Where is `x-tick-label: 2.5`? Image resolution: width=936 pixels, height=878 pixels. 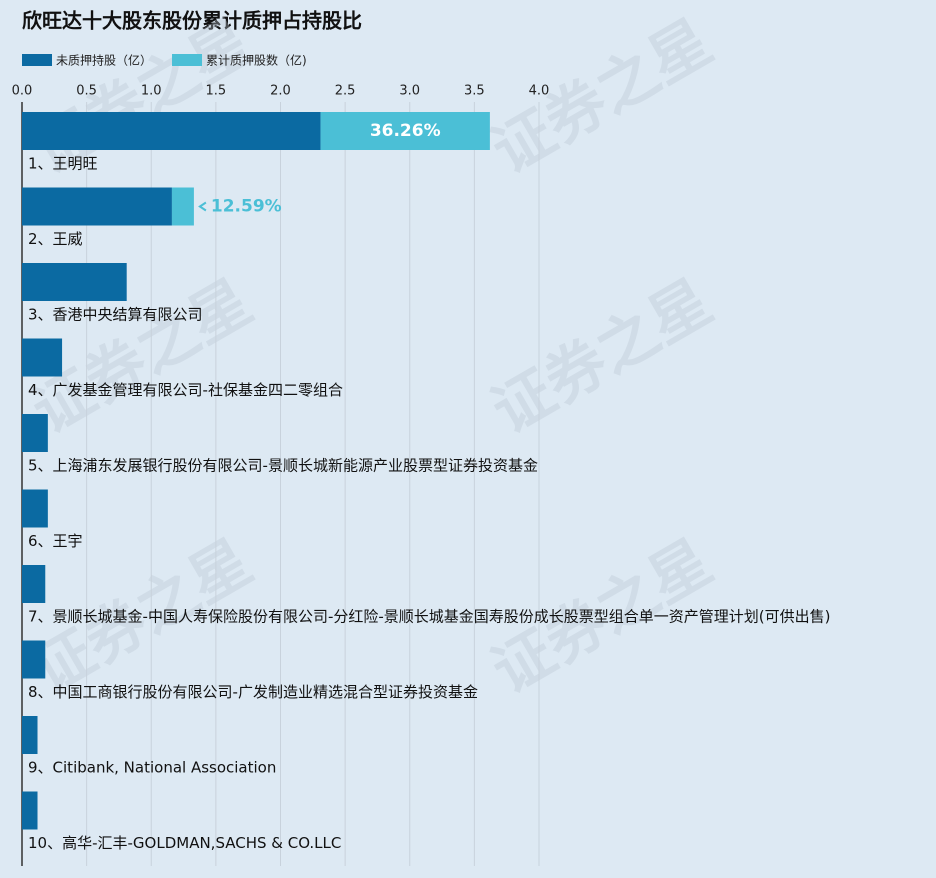 x-tick-label: 2.5 is located at coordinates (345, 91).